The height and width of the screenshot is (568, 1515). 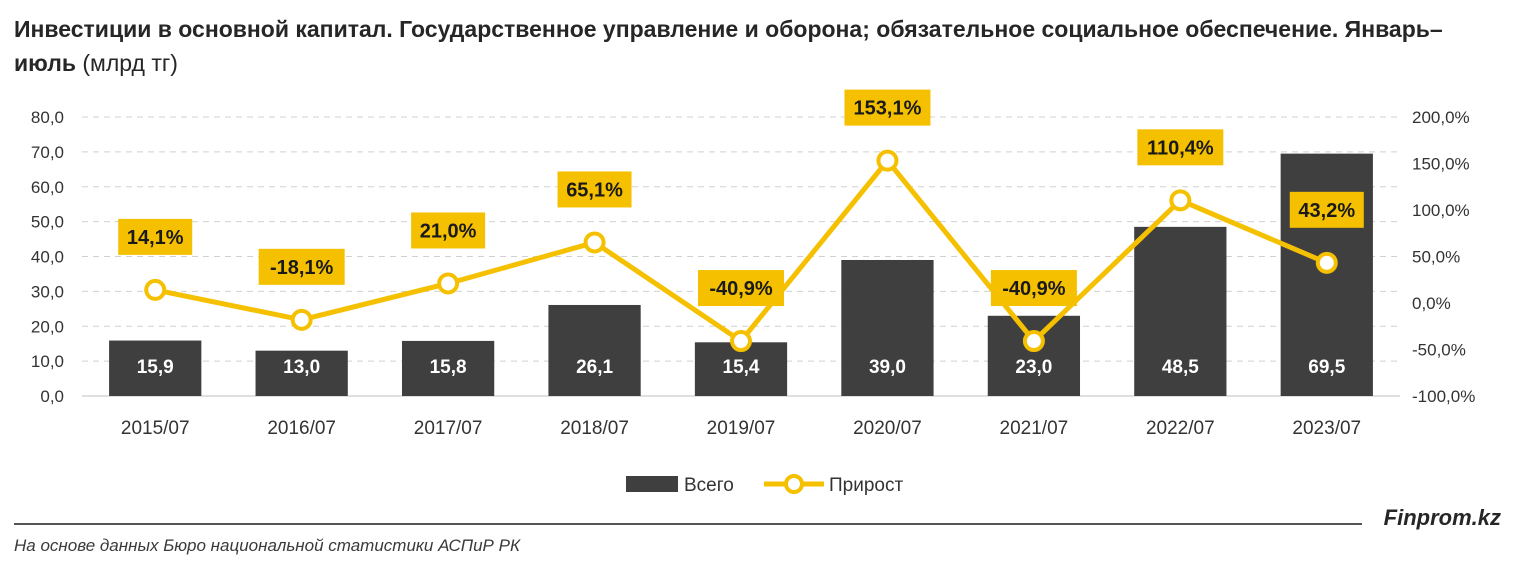 I want to click on growth-label: -18,1%, so click(x=302, y=268).